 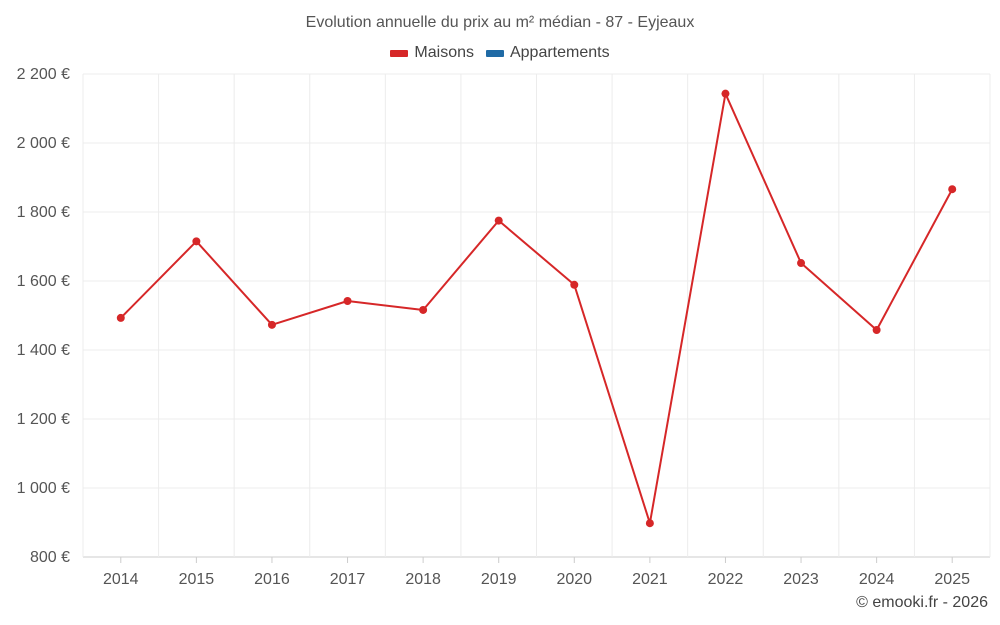 What do you see at coordinates (197, 579) in the screenshot?
I see `x-tick-label: 2015` at bounding box center [197, 579].